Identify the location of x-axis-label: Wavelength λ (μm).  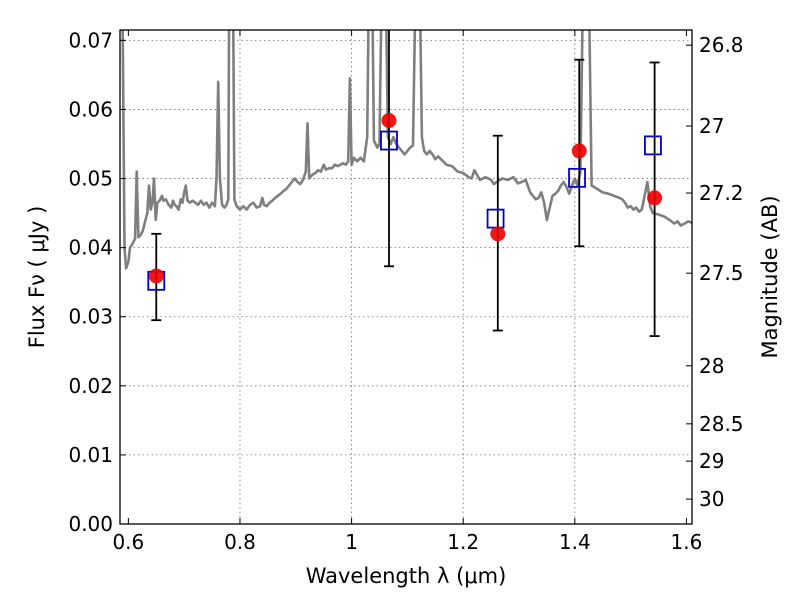
(406, 576).